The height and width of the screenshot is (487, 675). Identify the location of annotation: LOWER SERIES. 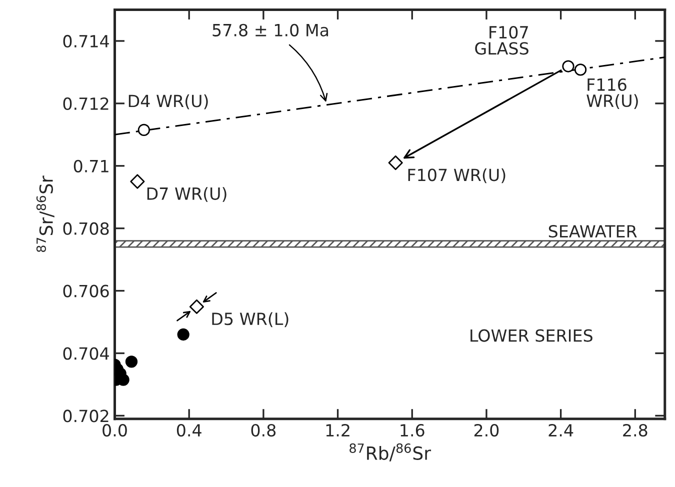
(531, 335).